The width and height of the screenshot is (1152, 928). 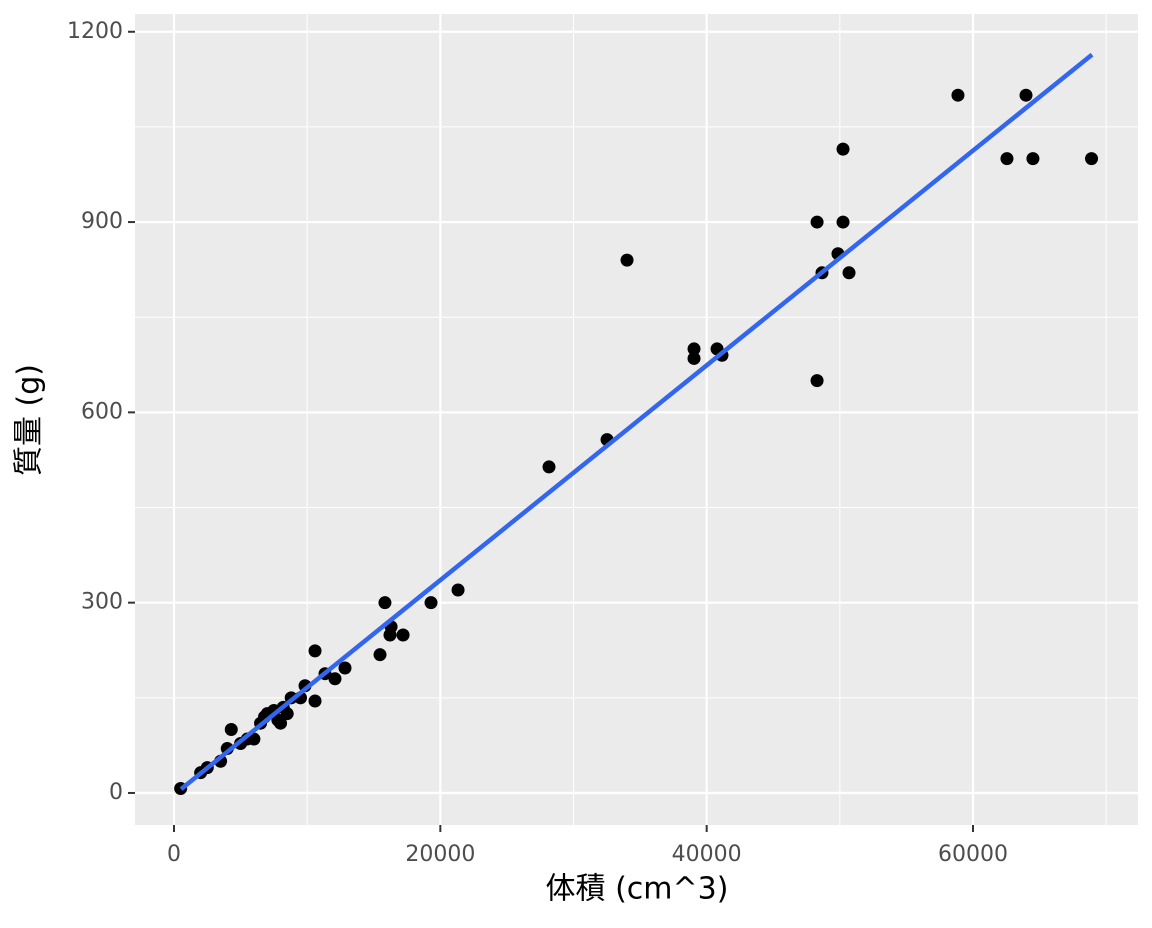 What do you see at coordinates (95, 31) in the screenshot?
I see `y-tick-label: 1200` at bounding box center [95, 31].